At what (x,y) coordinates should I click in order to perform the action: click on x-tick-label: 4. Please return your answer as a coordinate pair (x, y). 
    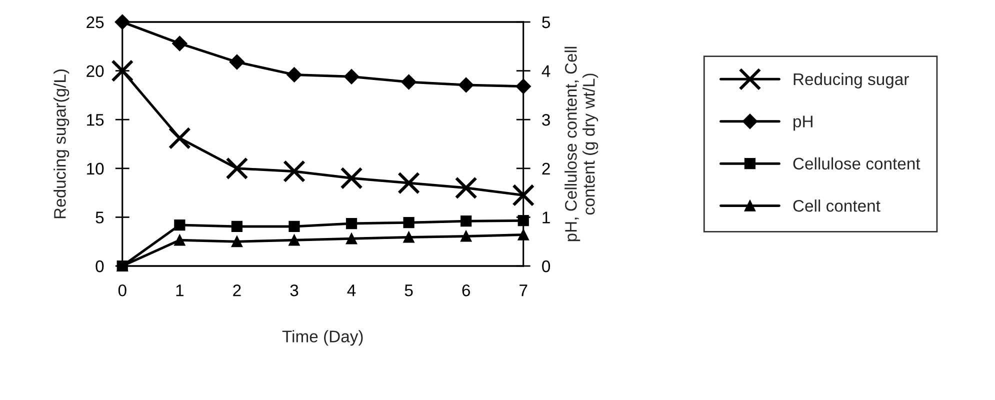
    Looking at the image, I should click on (351, 290).